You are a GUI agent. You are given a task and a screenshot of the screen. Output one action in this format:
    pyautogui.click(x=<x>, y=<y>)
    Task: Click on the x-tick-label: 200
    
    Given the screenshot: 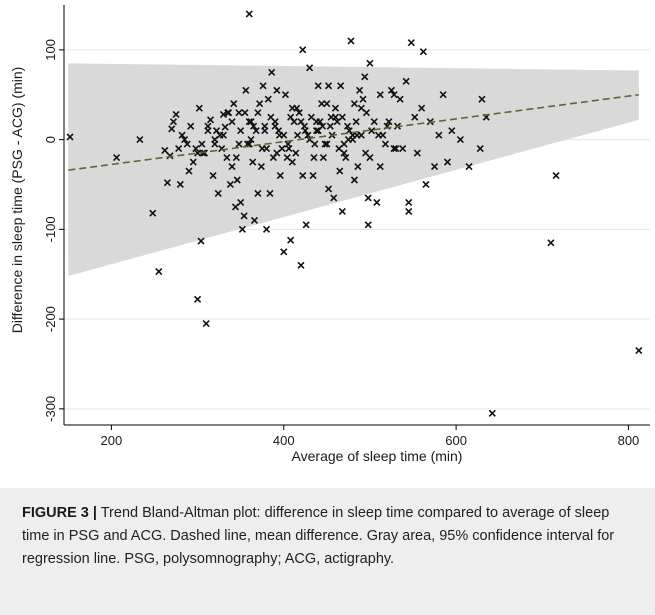 What is the action you would take?
    pyautogui.click(x=112, y=440)
    